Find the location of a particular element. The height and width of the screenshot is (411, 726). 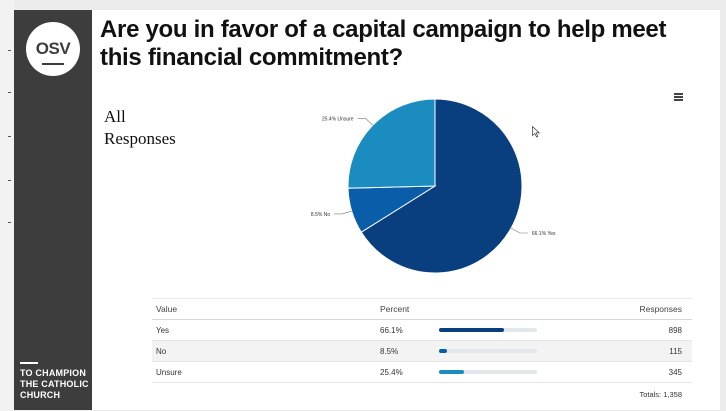

pie-data-label: 66.1% Yes is located at coordinates (544, 234).